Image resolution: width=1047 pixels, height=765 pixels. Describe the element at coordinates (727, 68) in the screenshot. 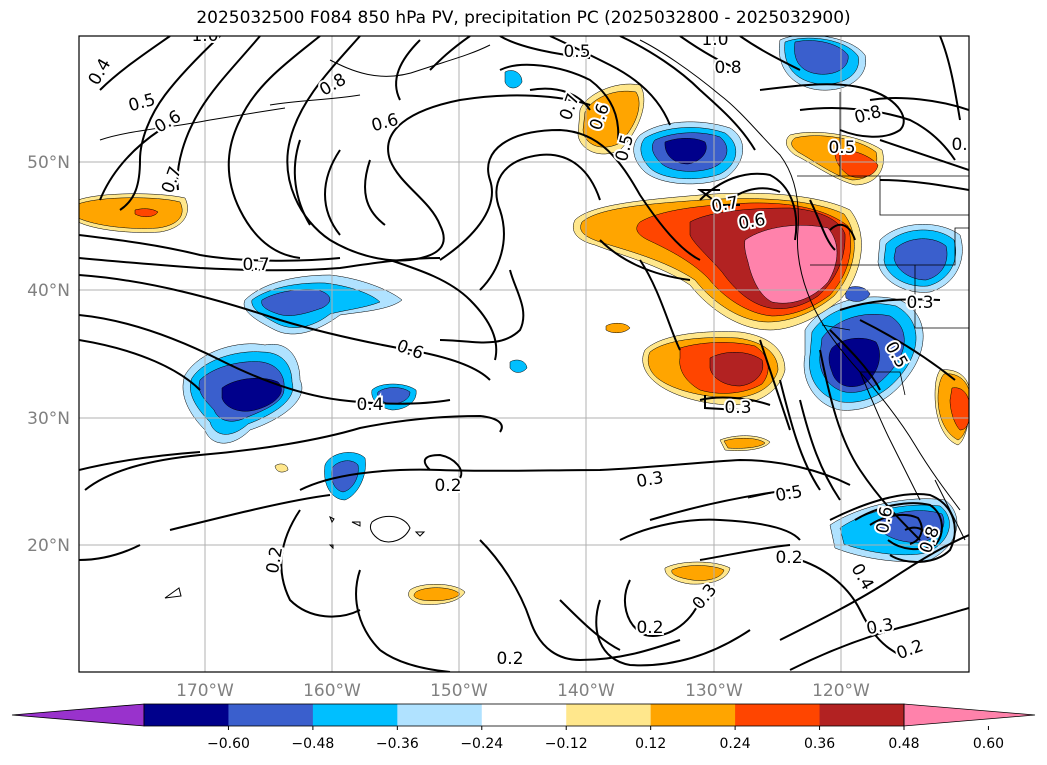

I see `pv-contour-label: 0.8` at that location.